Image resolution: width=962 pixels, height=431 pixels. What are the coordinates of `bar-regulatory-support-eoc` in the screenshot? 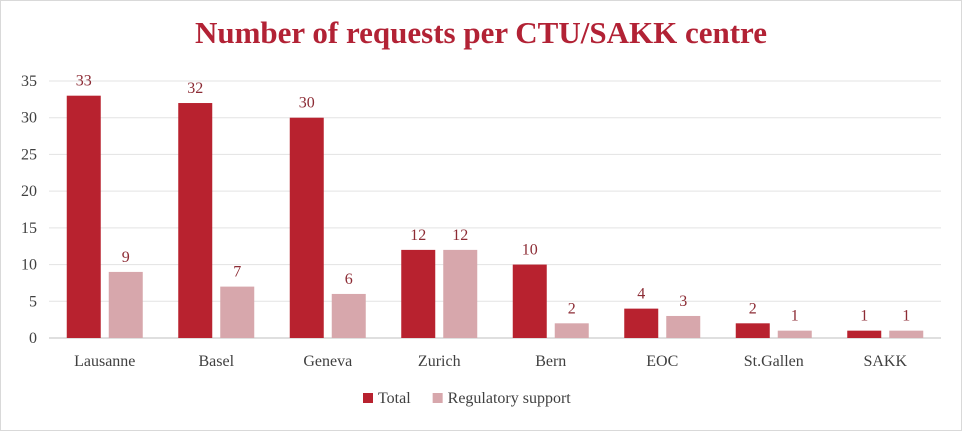 It's located at (683, 326).